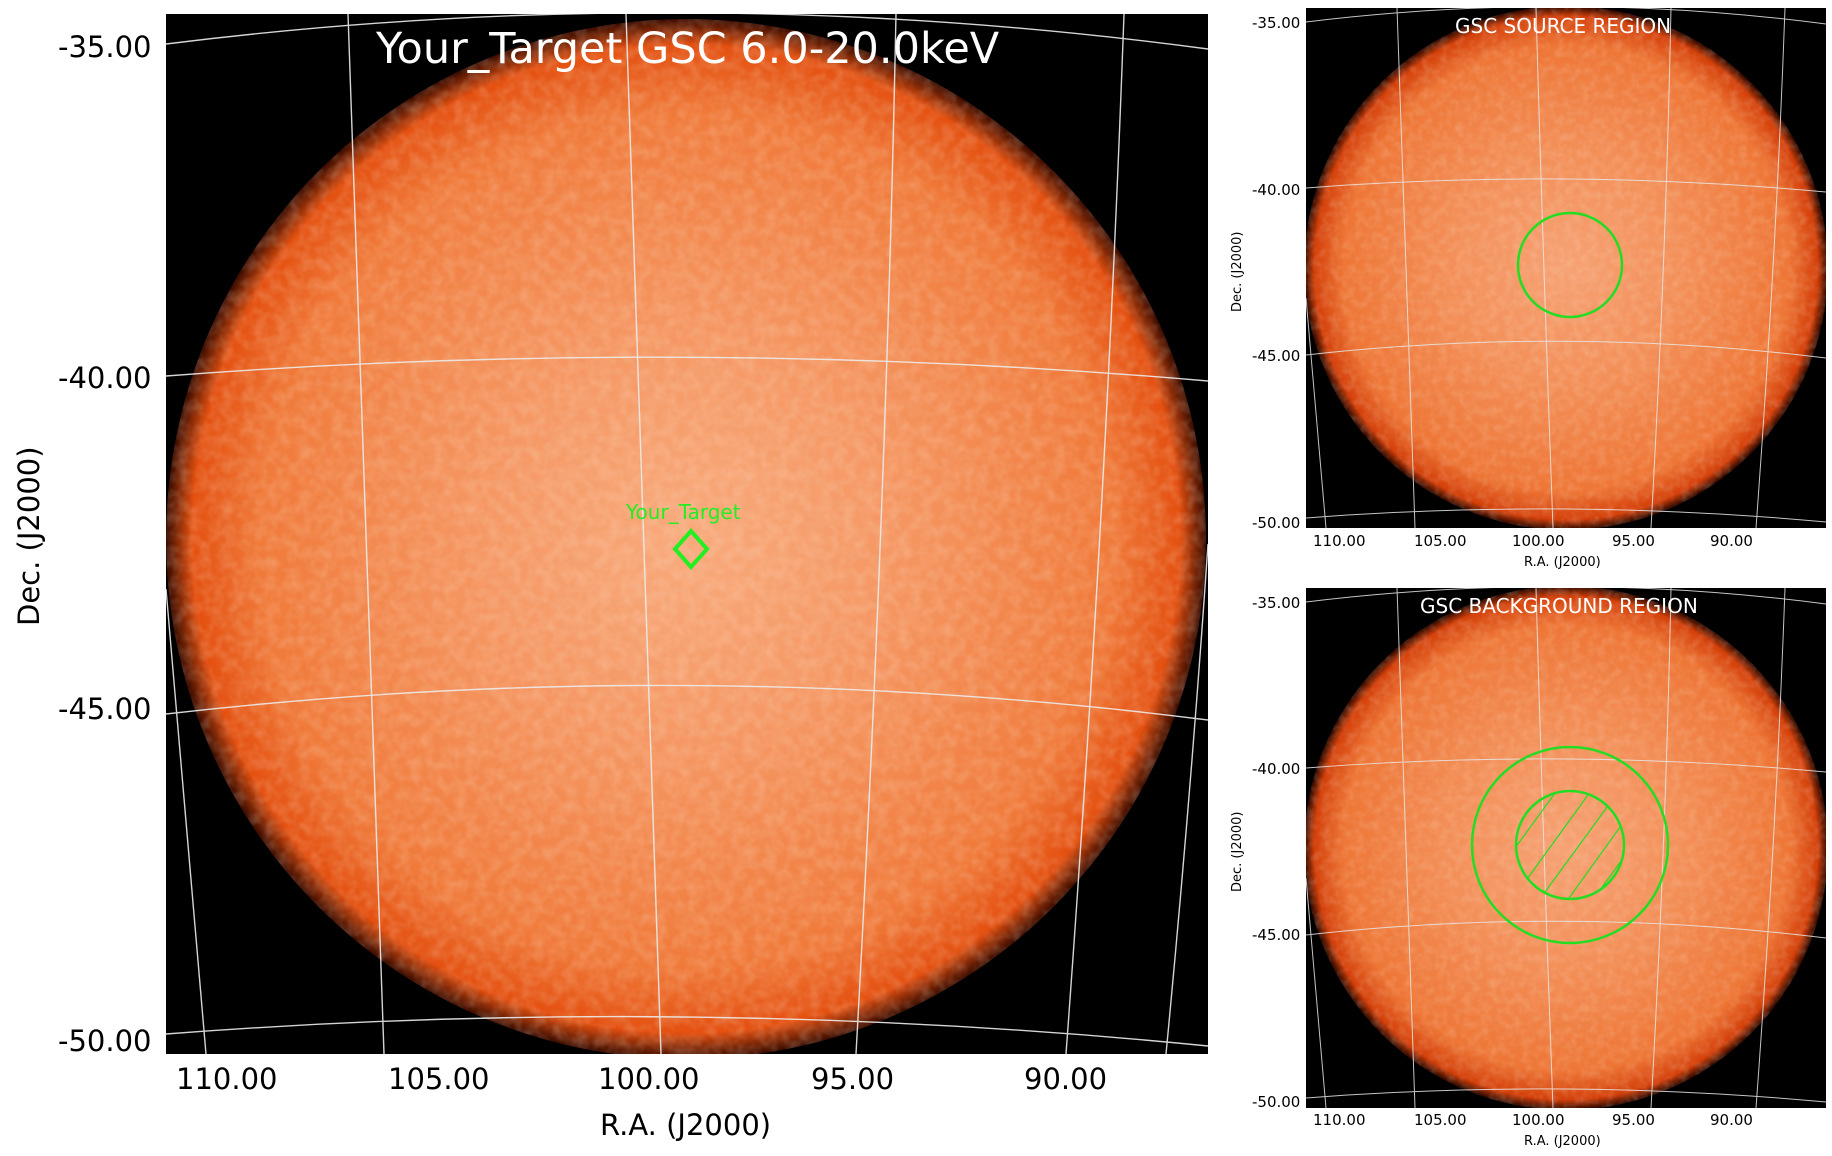 The width and height of the screenshot is (1832, 1156). Describe the element at coordinates (1633, 541) in the screenshot. I see `source-ra-tick: 95.00` at that location.